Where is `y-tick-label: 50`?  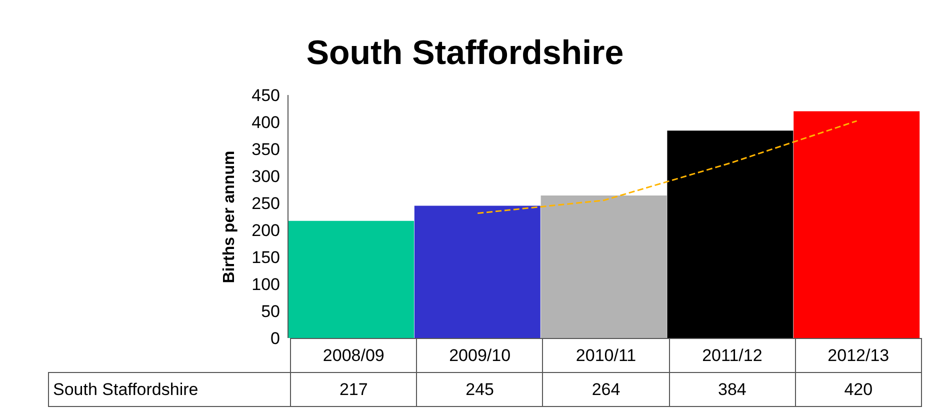
y-tick-label: 50 is located at coordinates (270, 312).